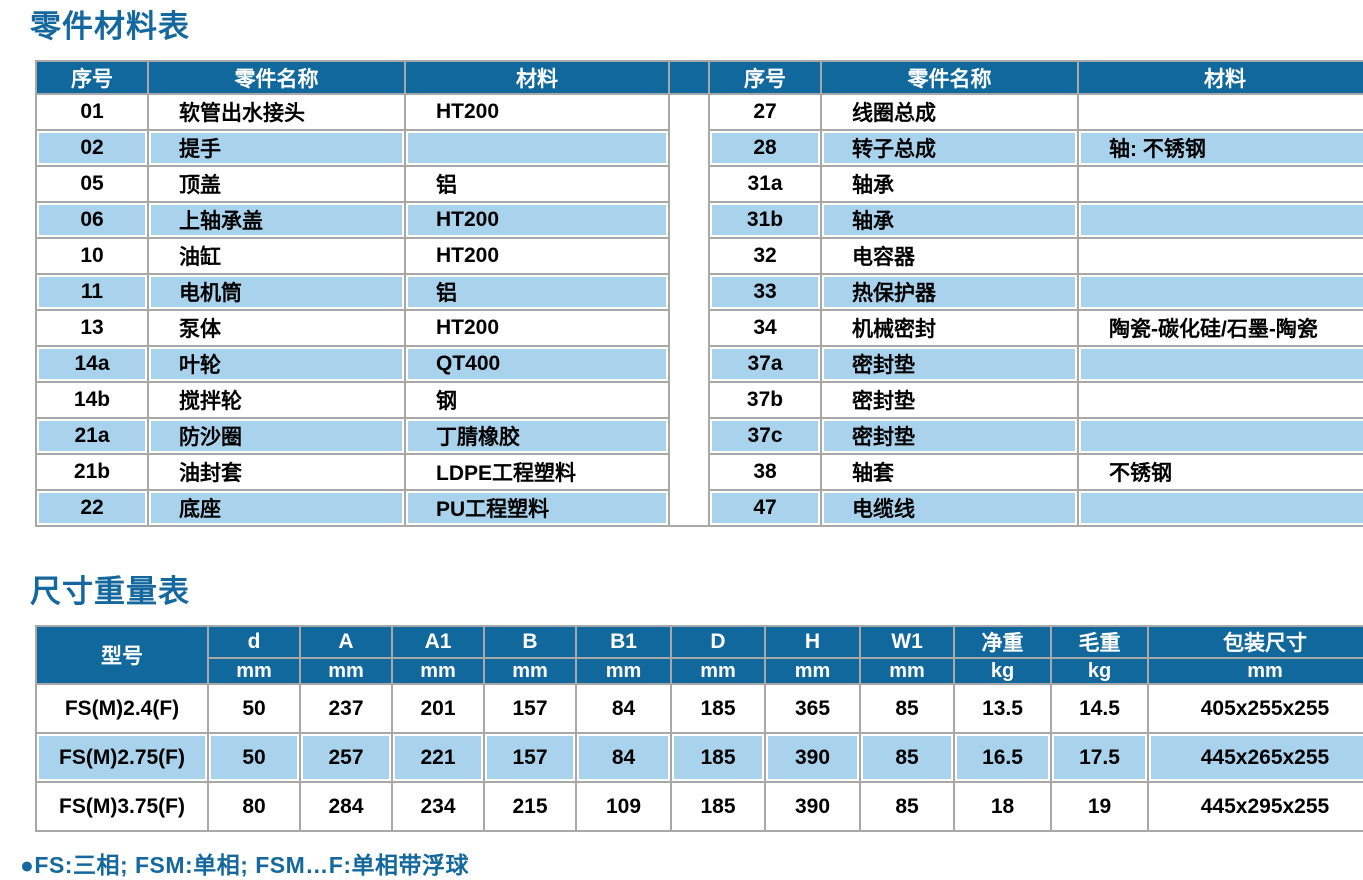 This screenshot has height=880, width=1363. I want to click on dims-table-title: 尺寸重量表, so click(110, 592).